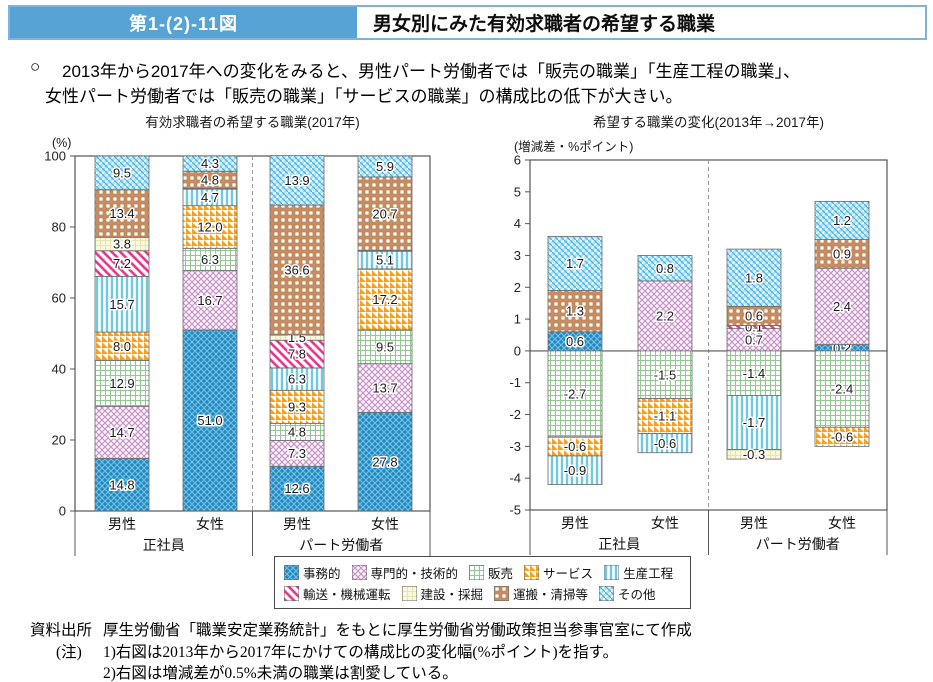  I want to click on segment-value-label: 13.7, so click(384, 388).